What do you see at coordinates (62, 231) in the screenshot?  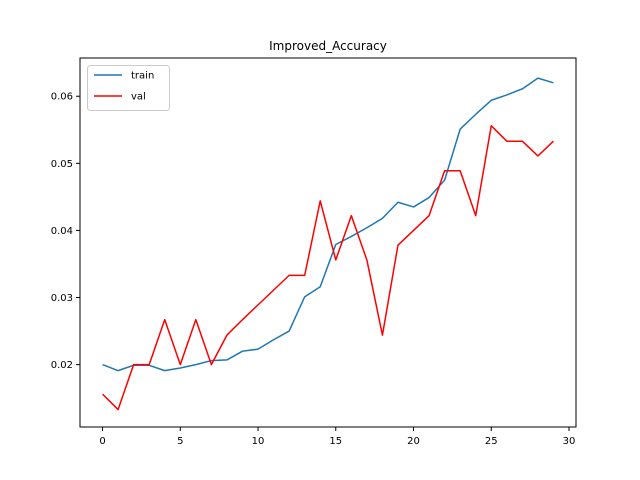 I see `y-tick-label: 0.04` at bounding box center [62, 231].